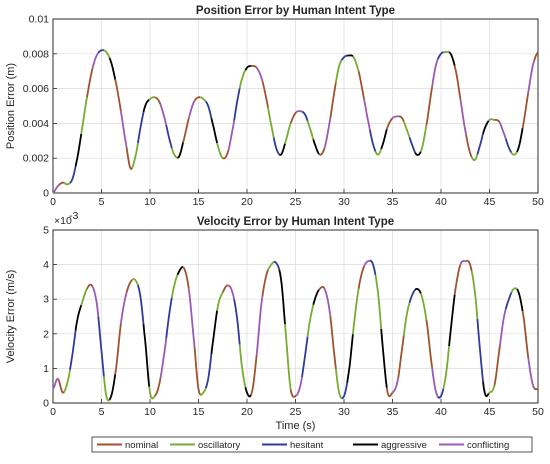 The image size is (550, 464). Describe the element at coordinates (46, 265) in the screenshot. I see `y-tick-label: 4` at that location.